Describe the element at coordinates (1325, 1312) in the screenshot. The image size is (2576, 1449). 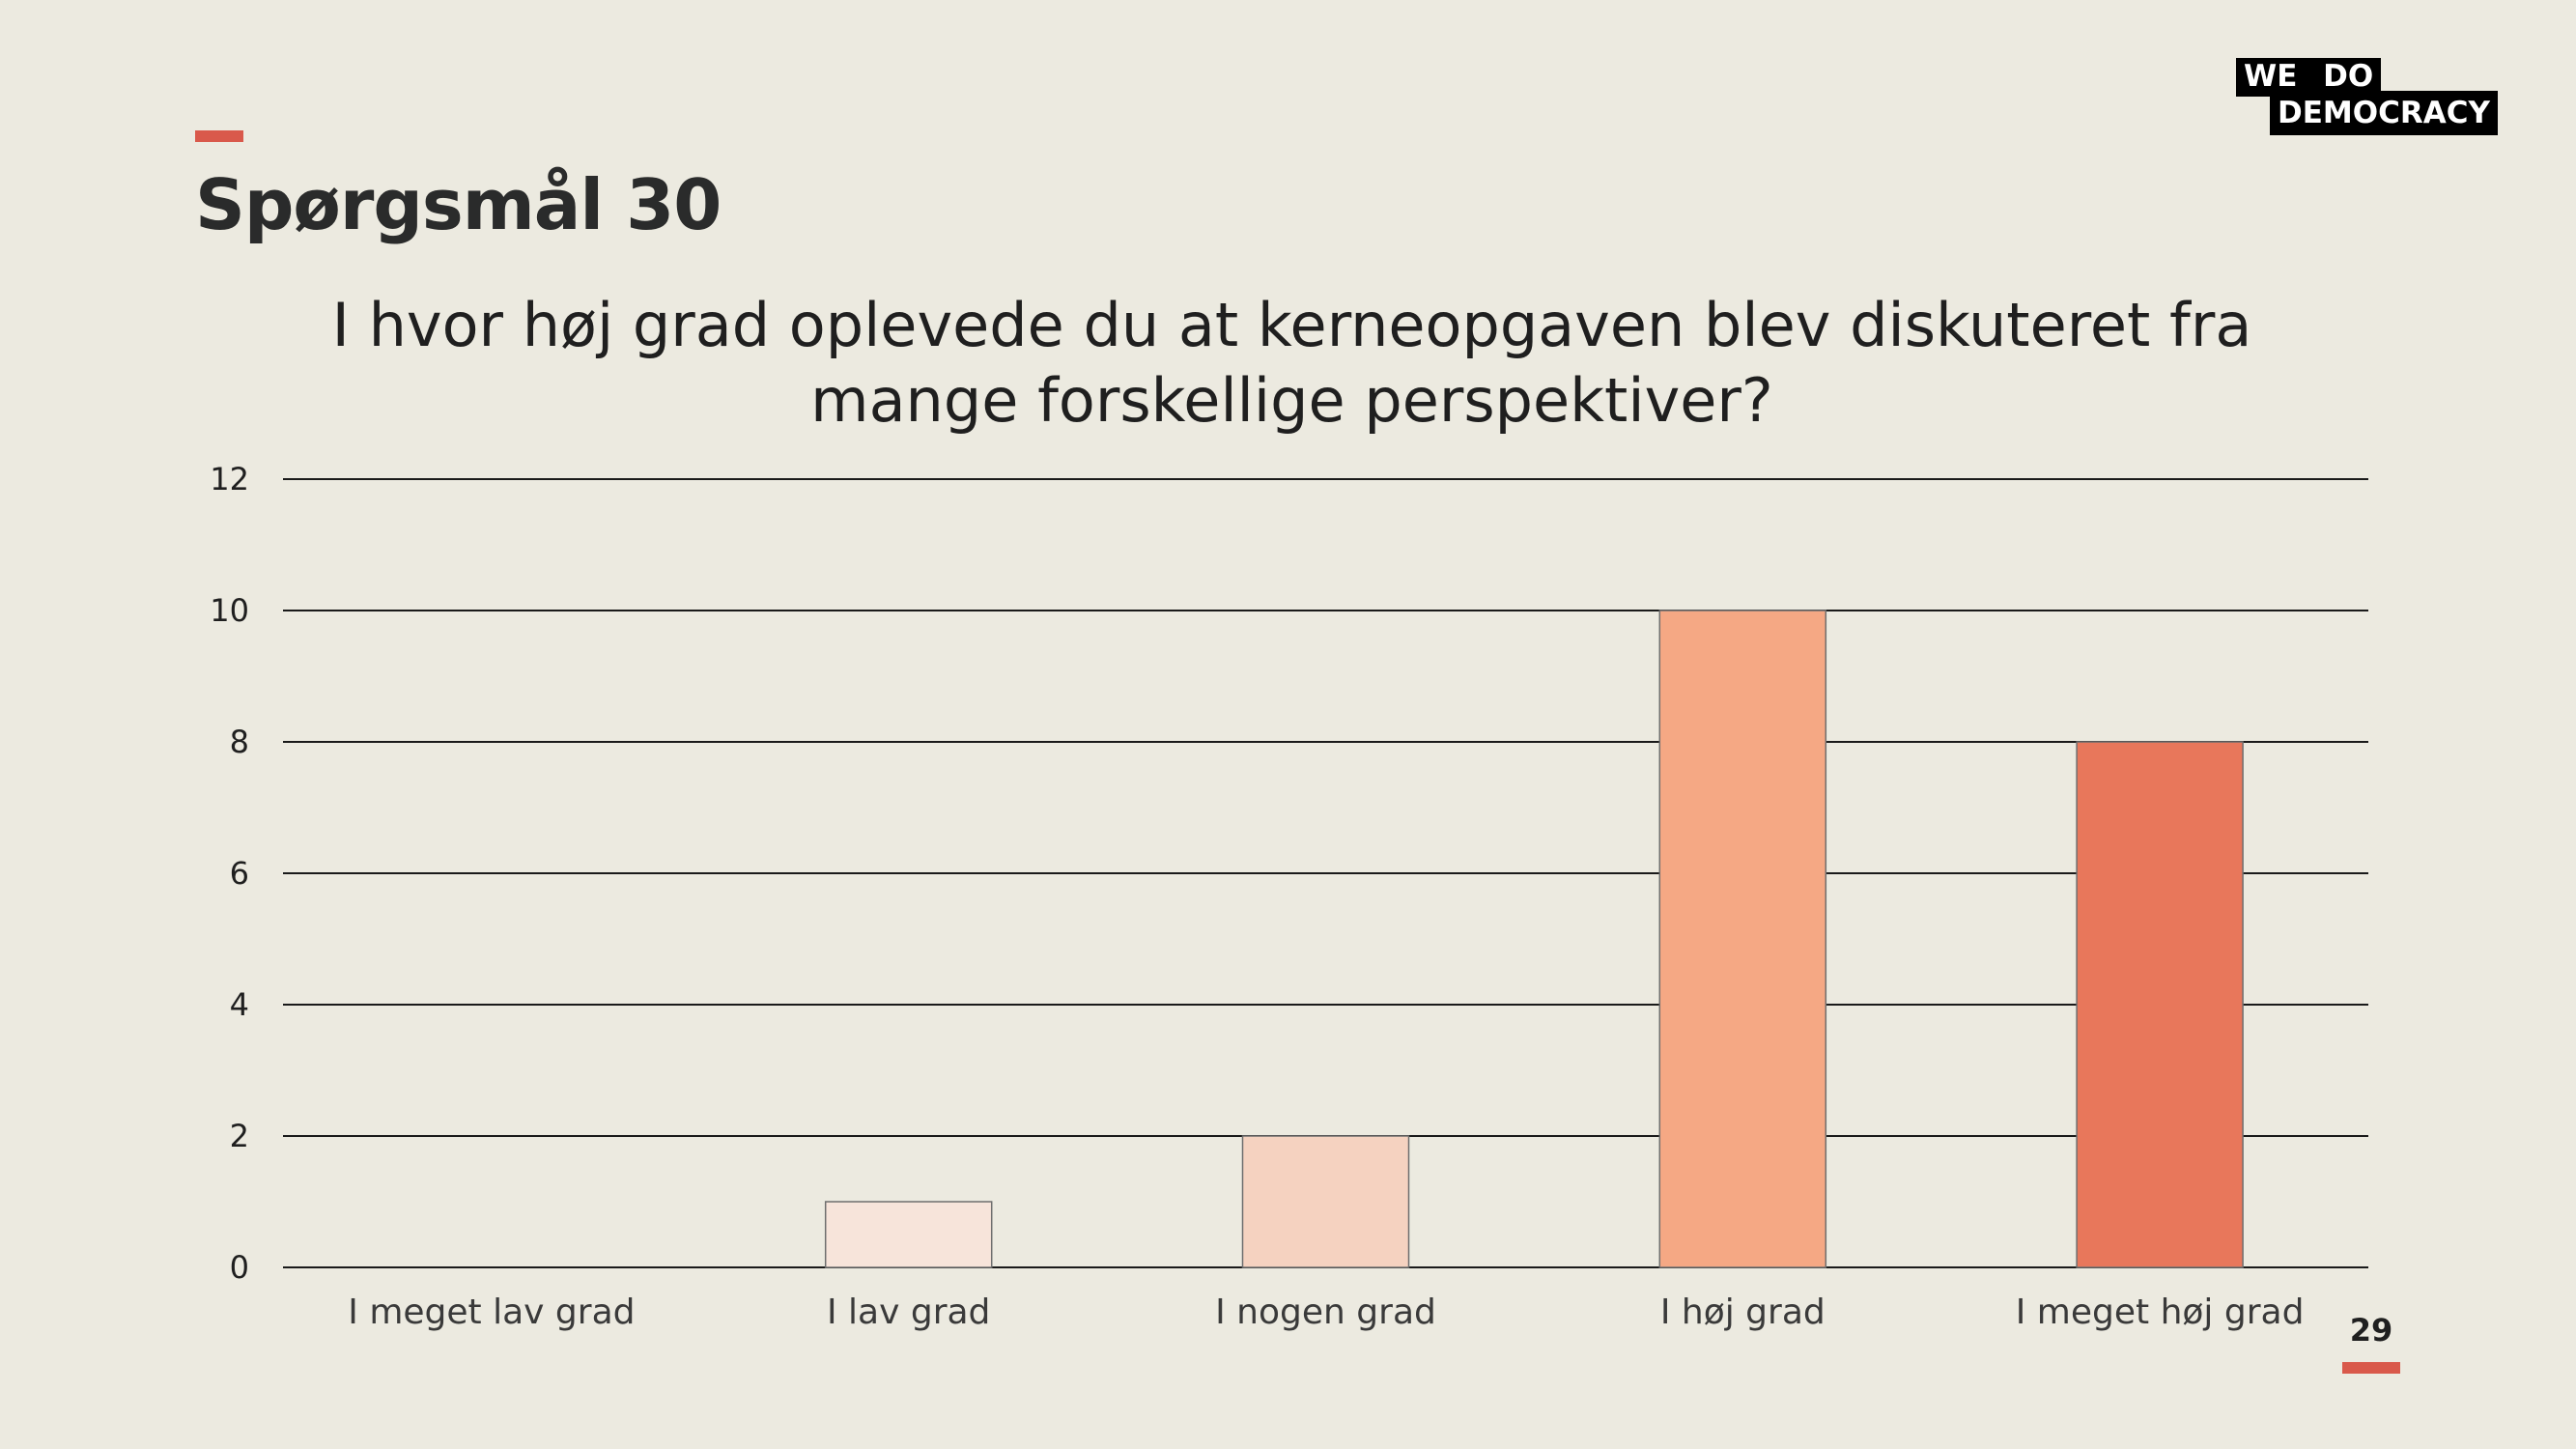
I see `x-category-label: I nogen grad` at that location.